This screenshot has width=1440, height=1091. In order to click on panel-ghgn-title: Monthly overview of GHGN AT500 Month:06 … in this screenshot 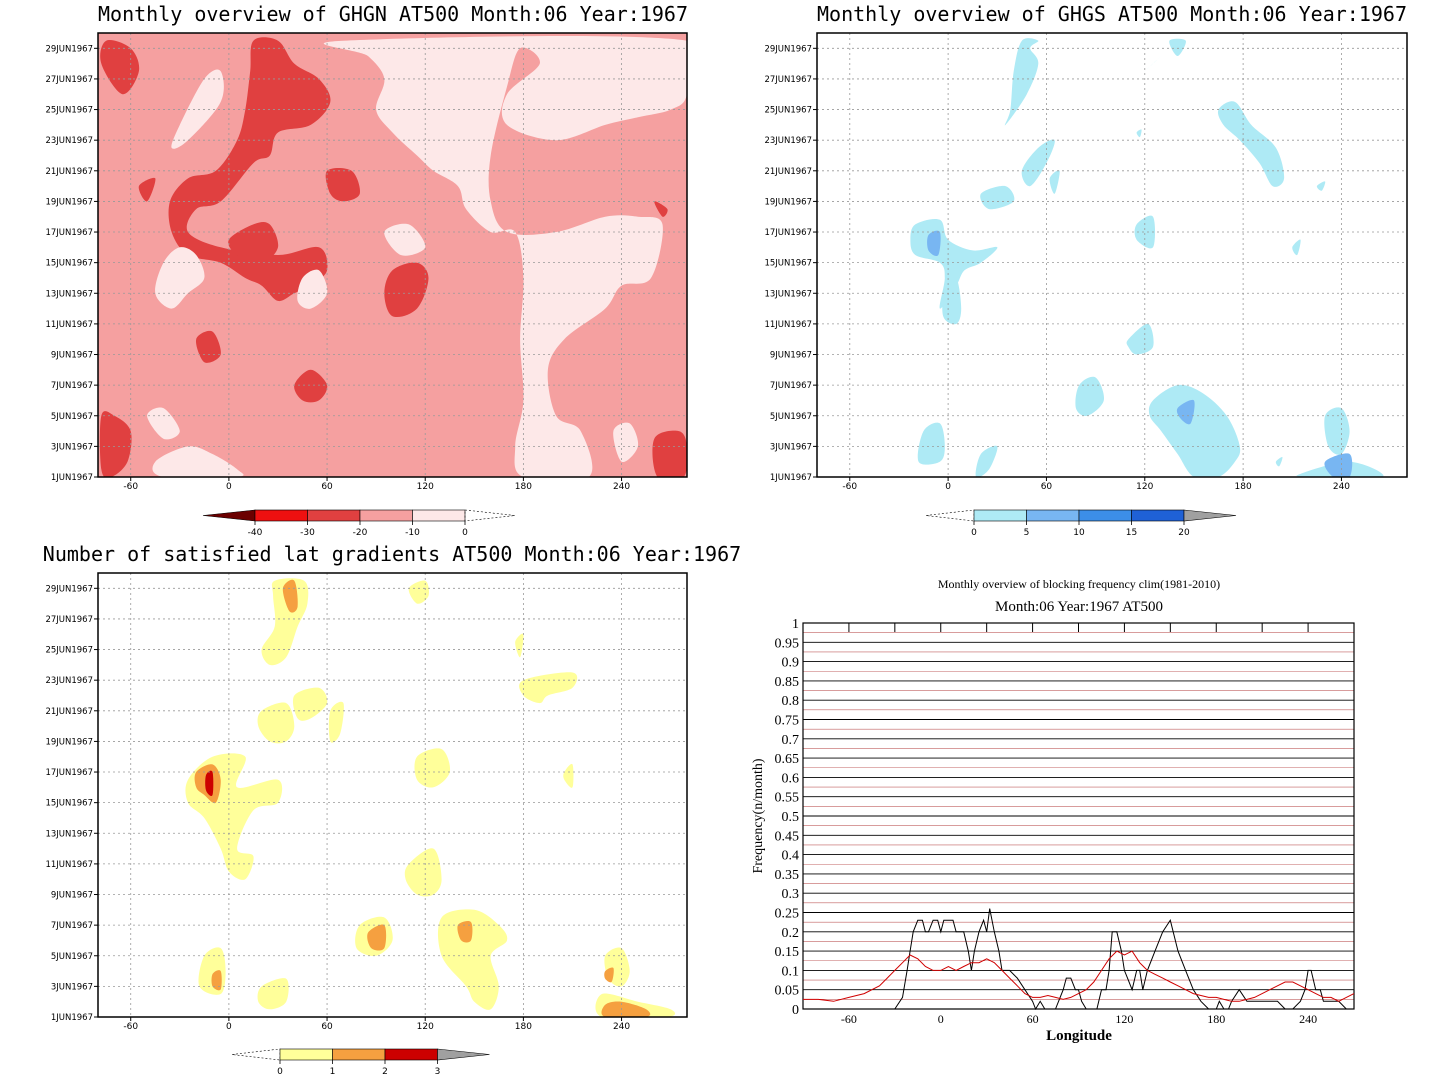, I will do `click(393, 14)`.